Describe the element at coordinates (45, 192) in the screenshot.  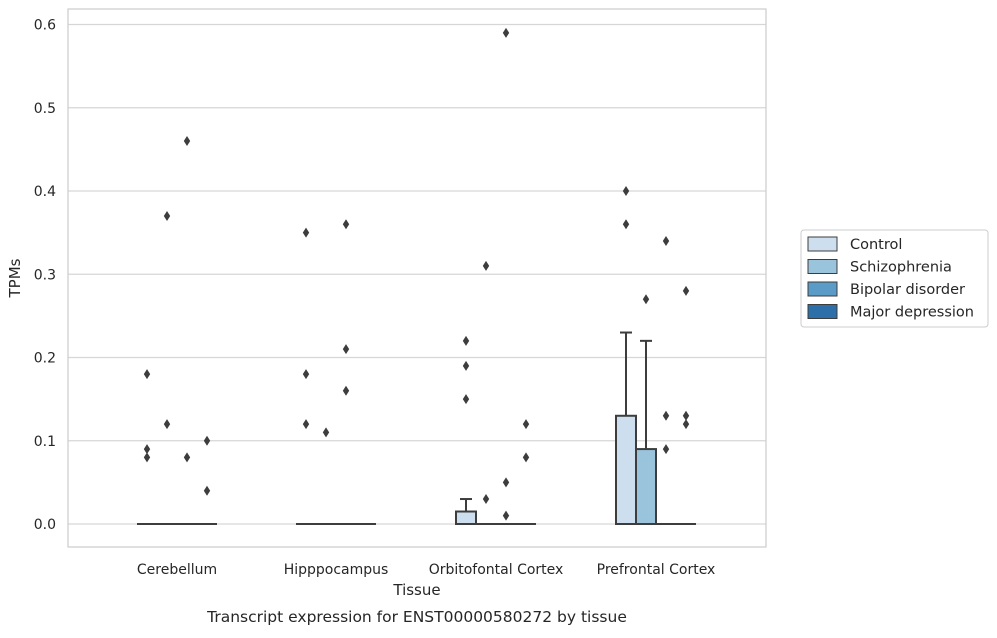
I see `y-tick-label: 0.4` at that location.